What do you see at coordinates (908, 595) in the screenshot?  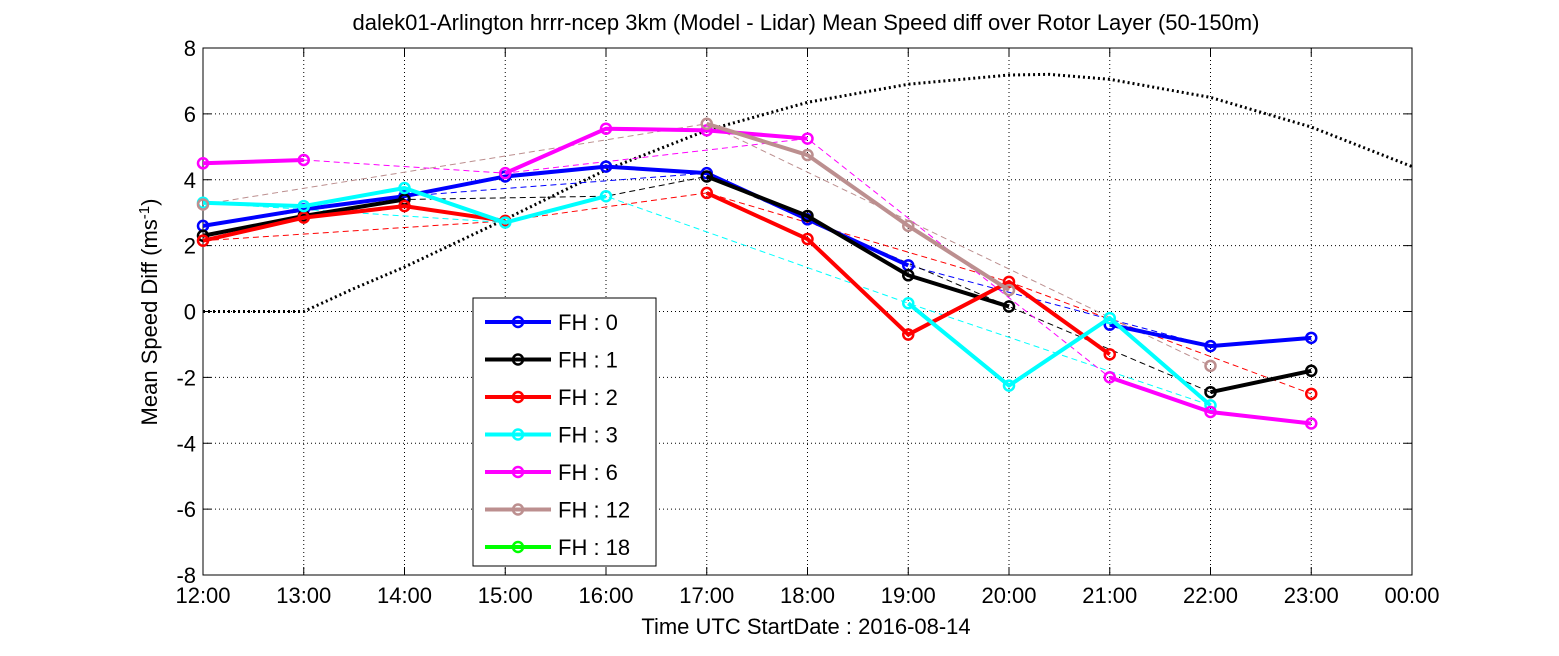 I see `x-tick-label: 19:00` at bounding box center [908, 595].